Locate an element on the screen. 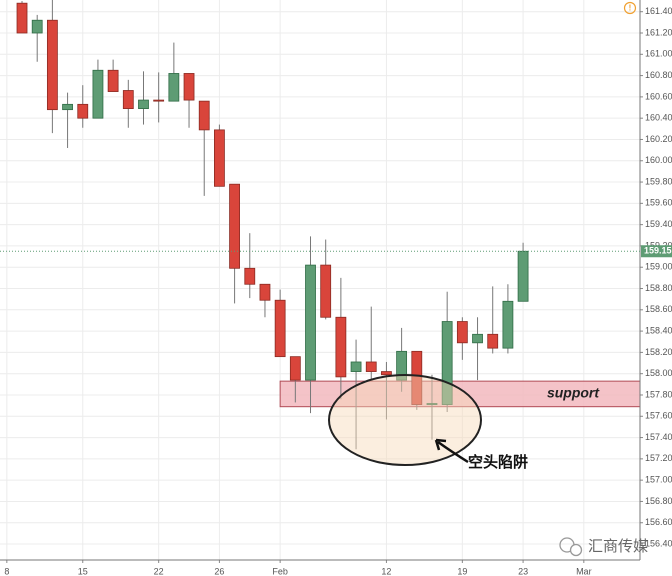 The height and width of the screenshot is (576, 672). x-tick-label: 19 is located at coordinates (462, 571).